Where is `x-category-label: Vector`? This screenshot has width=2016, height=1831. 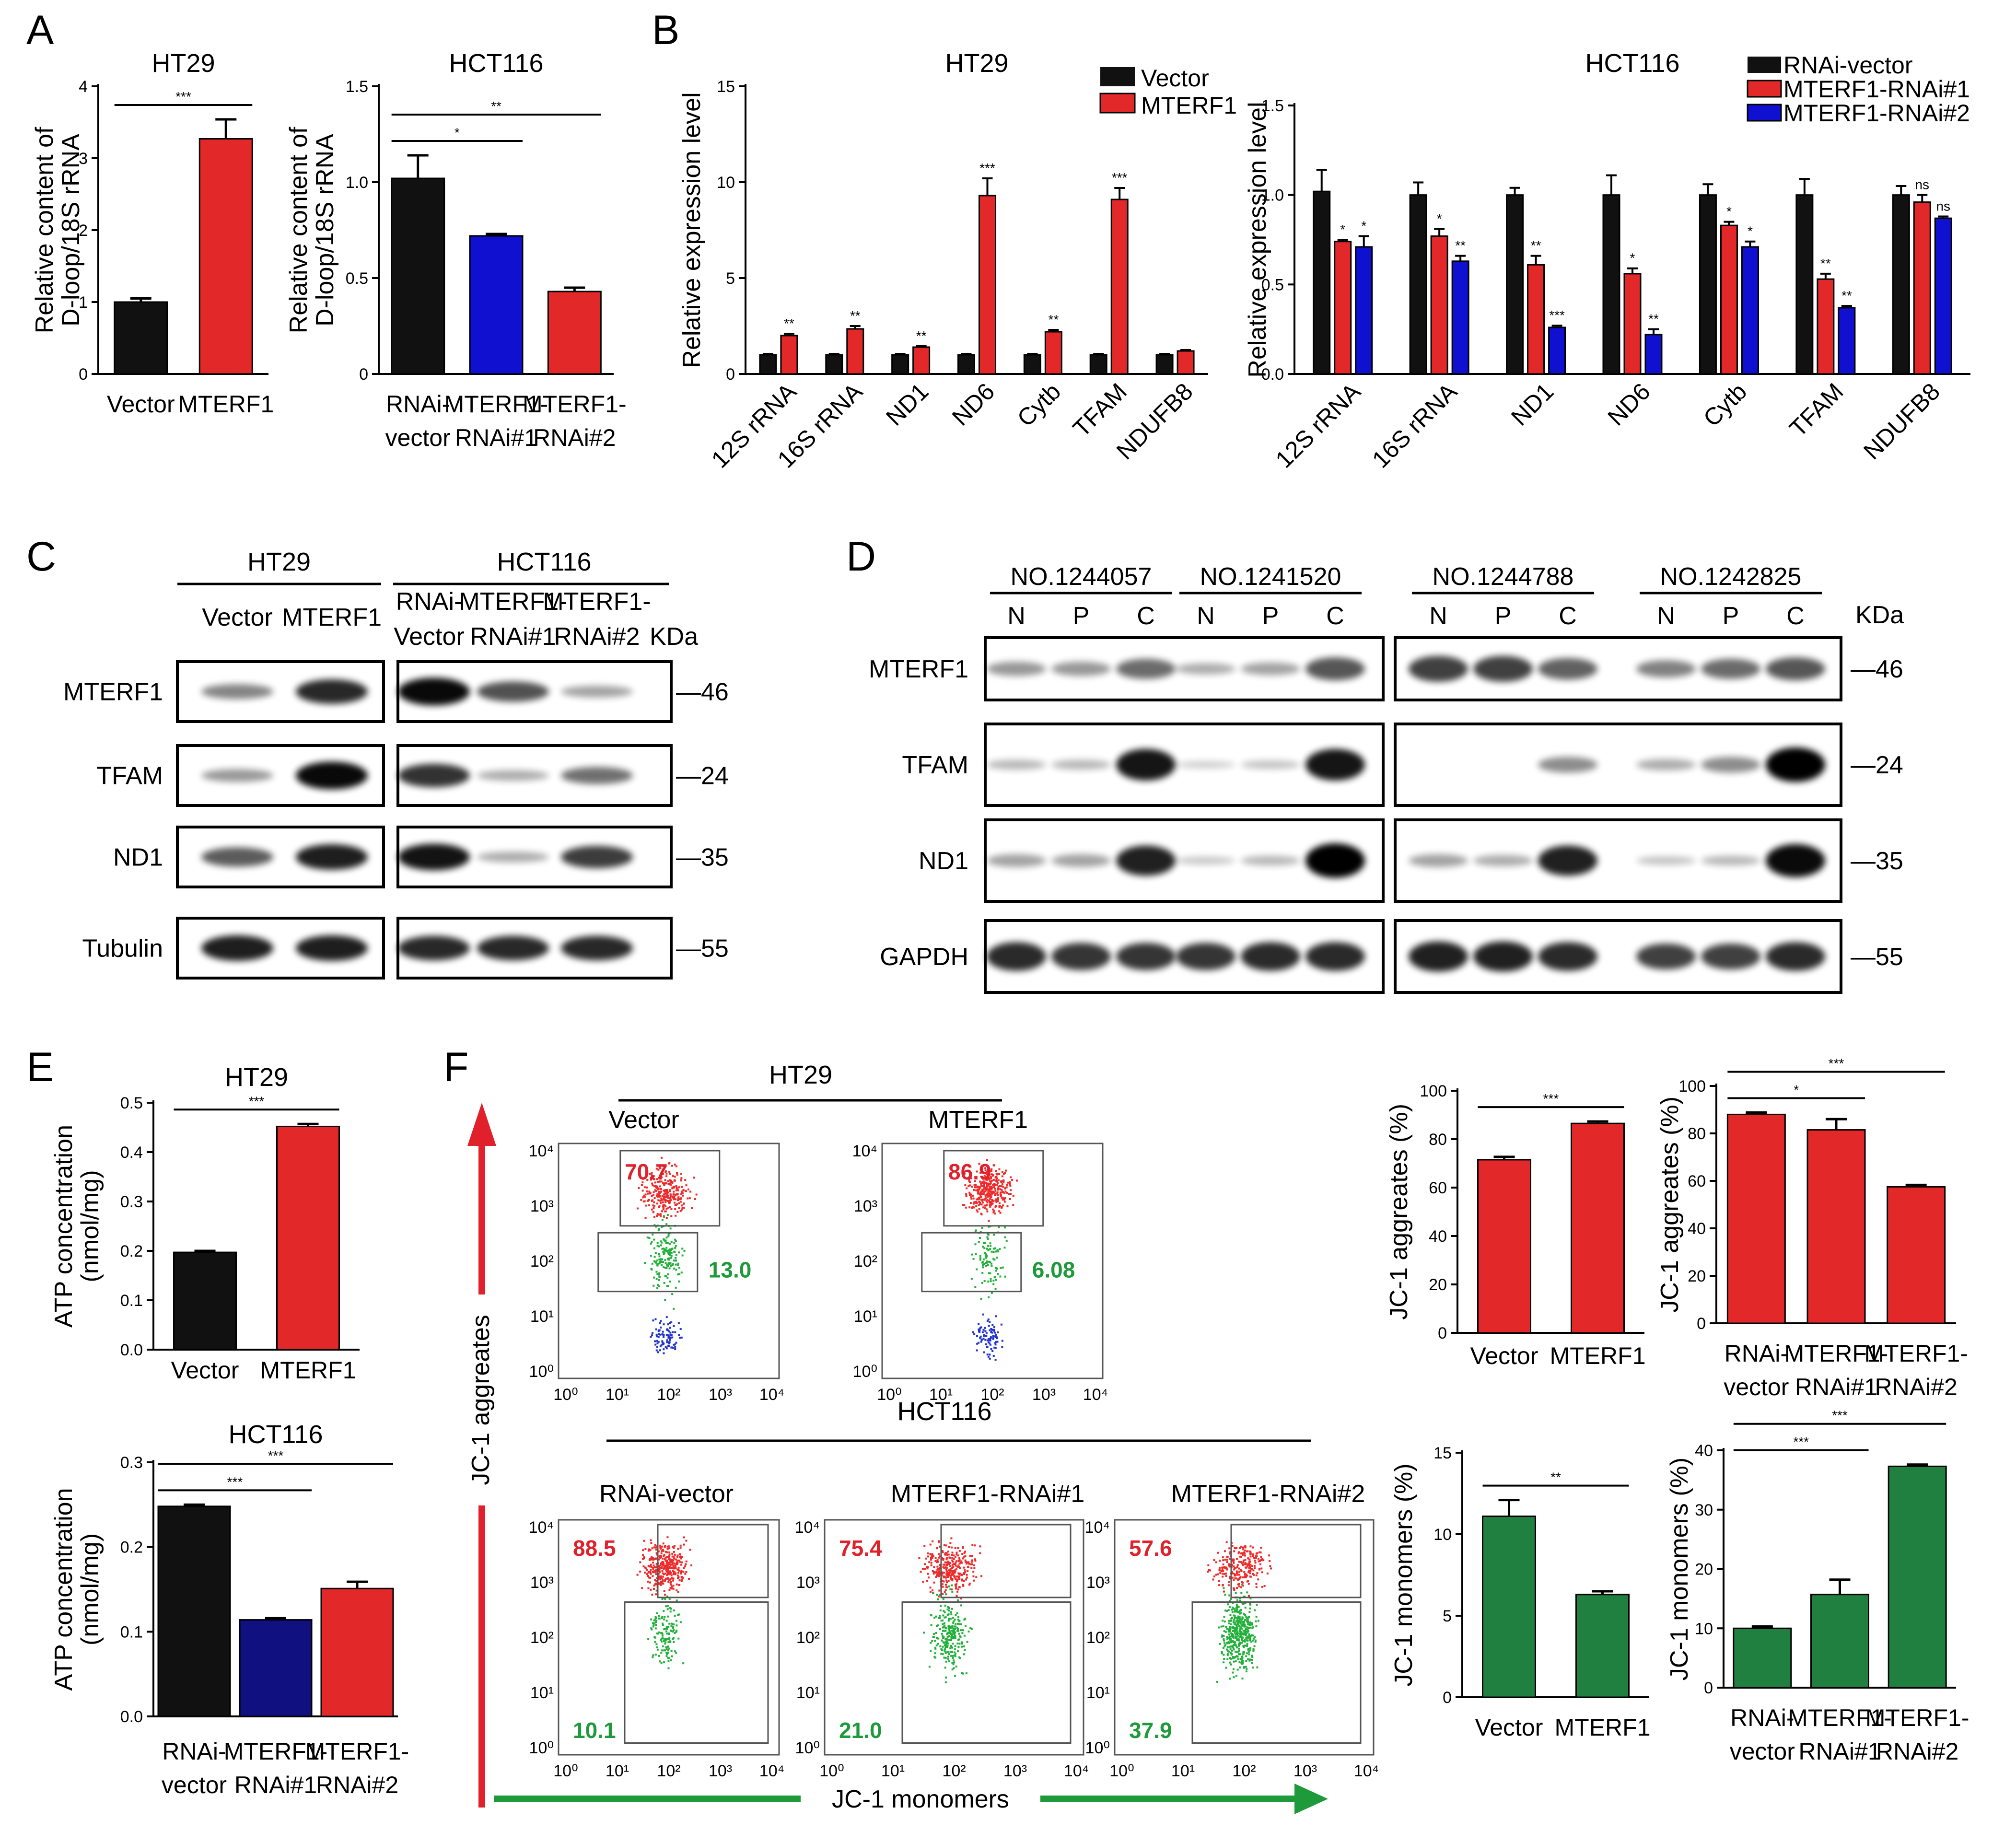 x-category-label: Vector is located at coordinates (141, 404).